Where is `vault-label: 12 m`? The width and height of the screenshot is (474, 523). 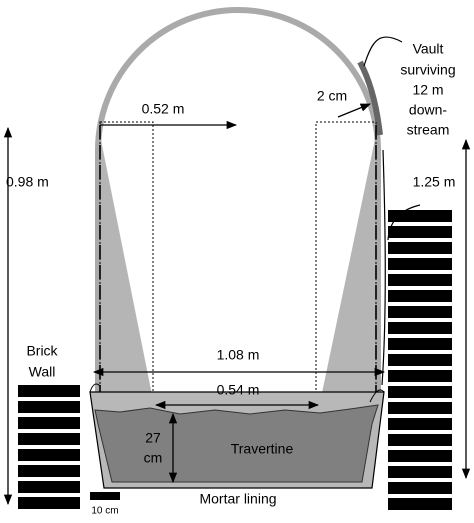 vault-label: 12 m is located at coordinates (427, 90).